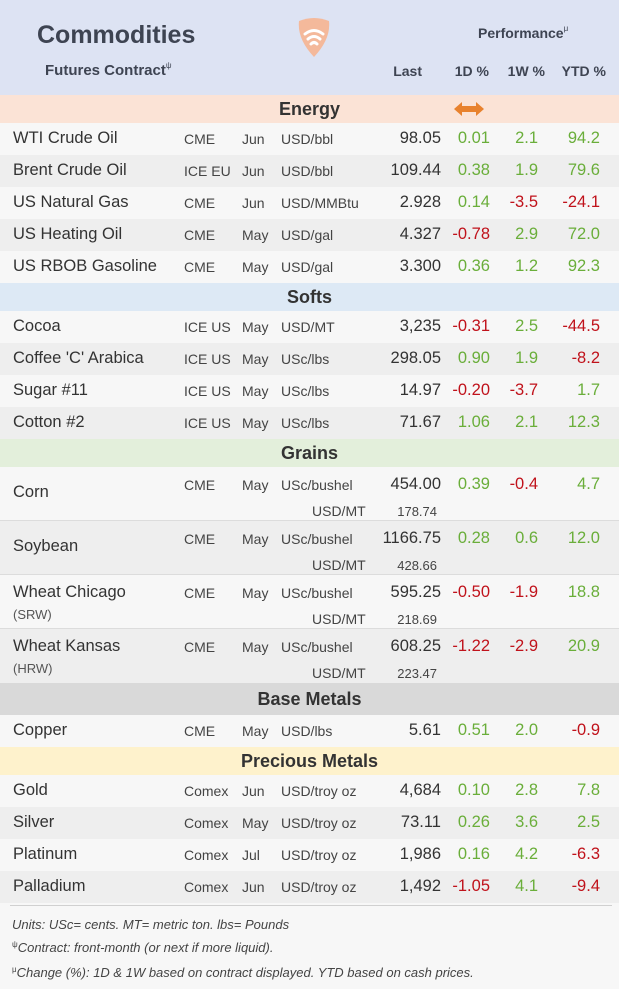 The width and height of the screenshot is (619, 989). I want to click on price-unit: USc/bushel, so click(317, 485).